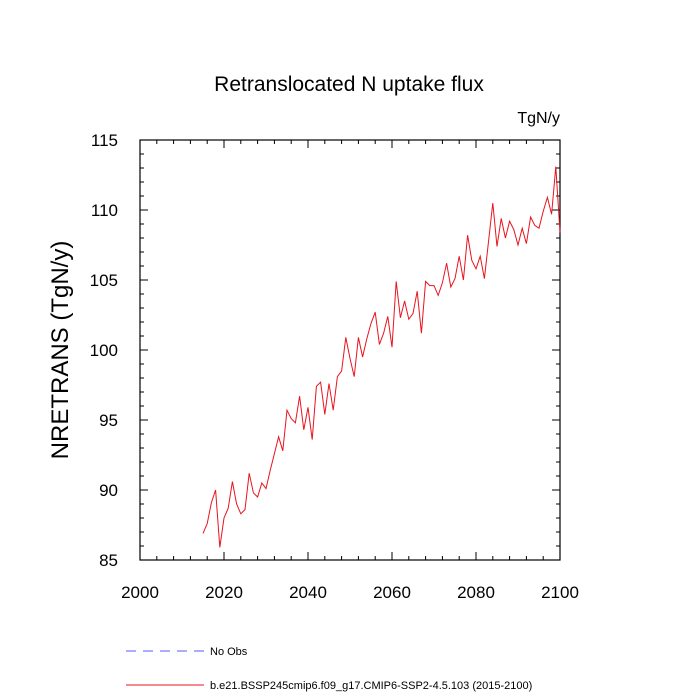  What do you see at coordinates (476, 592) in the screenshot?
I see `x-tick-label: 2080` at bounding box center [476, 592].